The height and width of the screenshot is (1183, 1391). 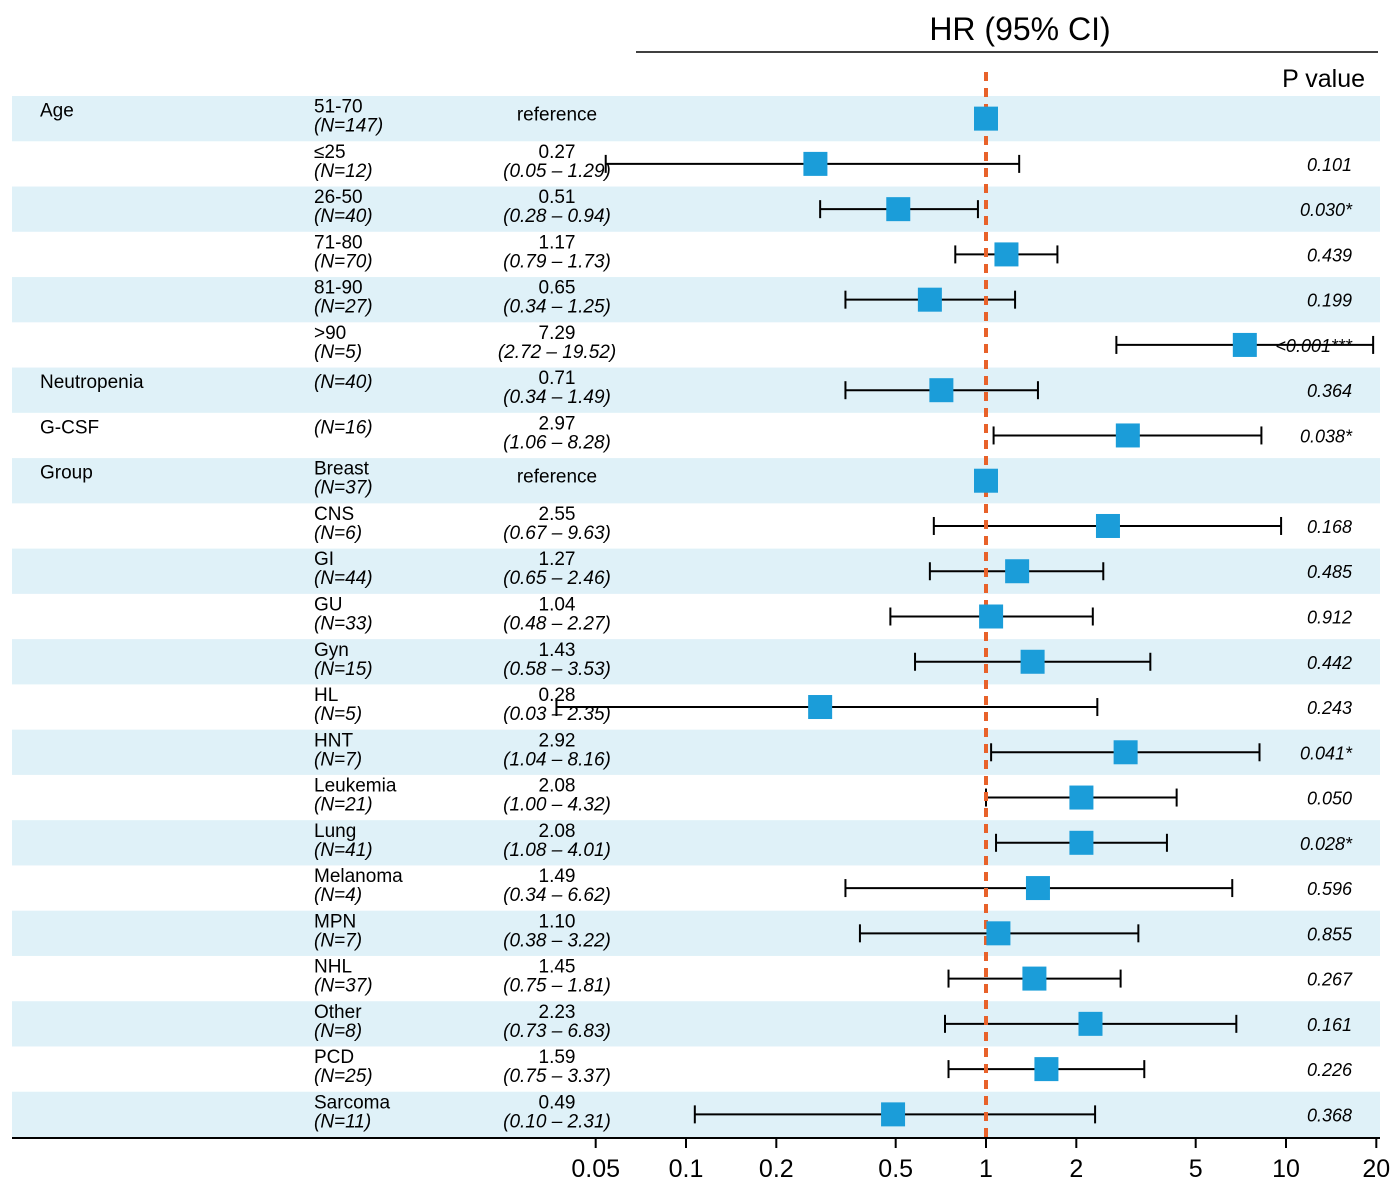 I want to click on n-label: (N=8), so click(x=338, y=1031).